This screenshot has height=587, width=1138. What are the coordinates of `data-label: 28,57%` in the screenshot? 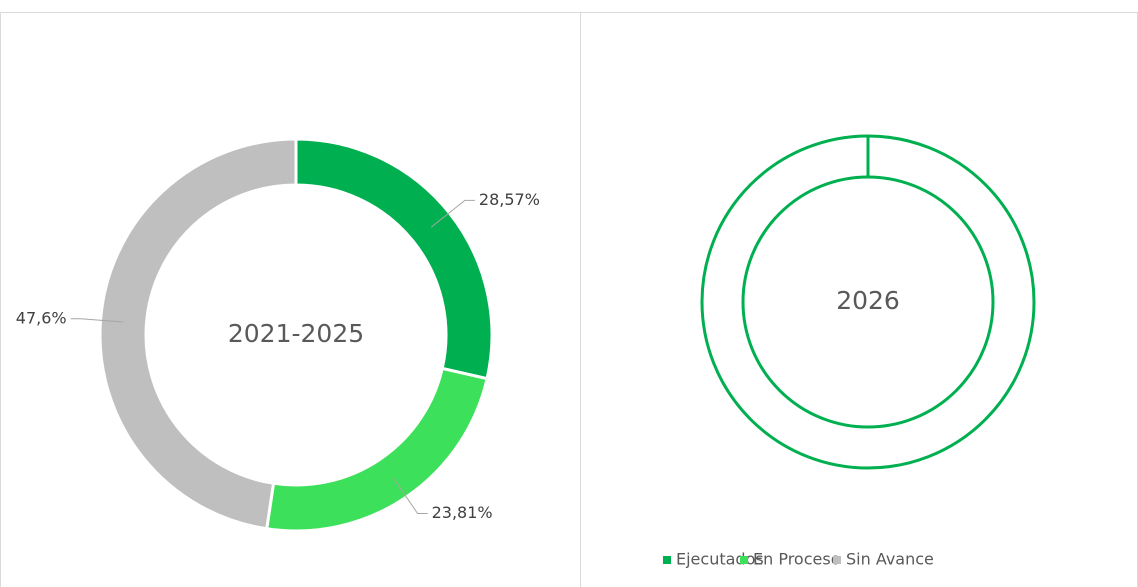 It's located at (509, 199).